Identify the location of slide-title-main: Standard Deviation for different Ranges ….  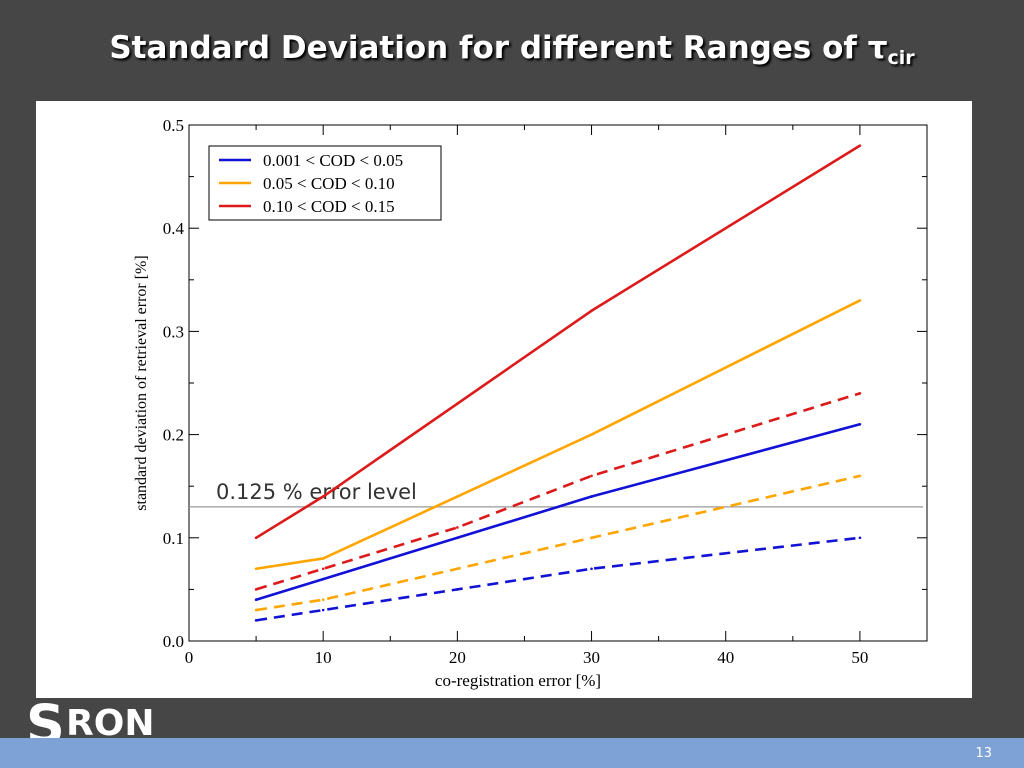
(498, 48).